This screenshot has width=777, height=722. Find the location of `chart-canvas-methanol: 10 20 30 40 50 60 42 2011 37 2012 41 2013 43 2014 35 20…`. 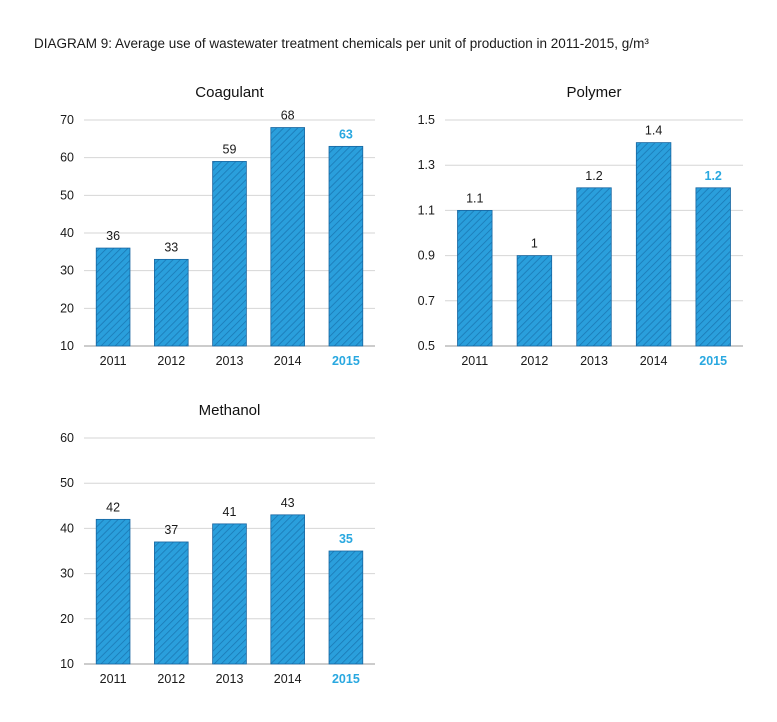

chart-canvas-methanol: 10 20 30 40 50 60 42 2011 37 2012 41 2013 43 2014 35 20… is located at coordinates (217, 558).